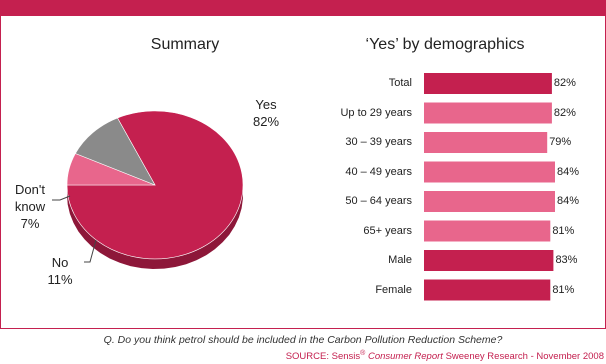 The width and height of the screenshot is (606, 364). Describe the element at coordinates (378, 171) in the screenshot. I see `bar-category-label-3: 40 – 49 years` at that location.